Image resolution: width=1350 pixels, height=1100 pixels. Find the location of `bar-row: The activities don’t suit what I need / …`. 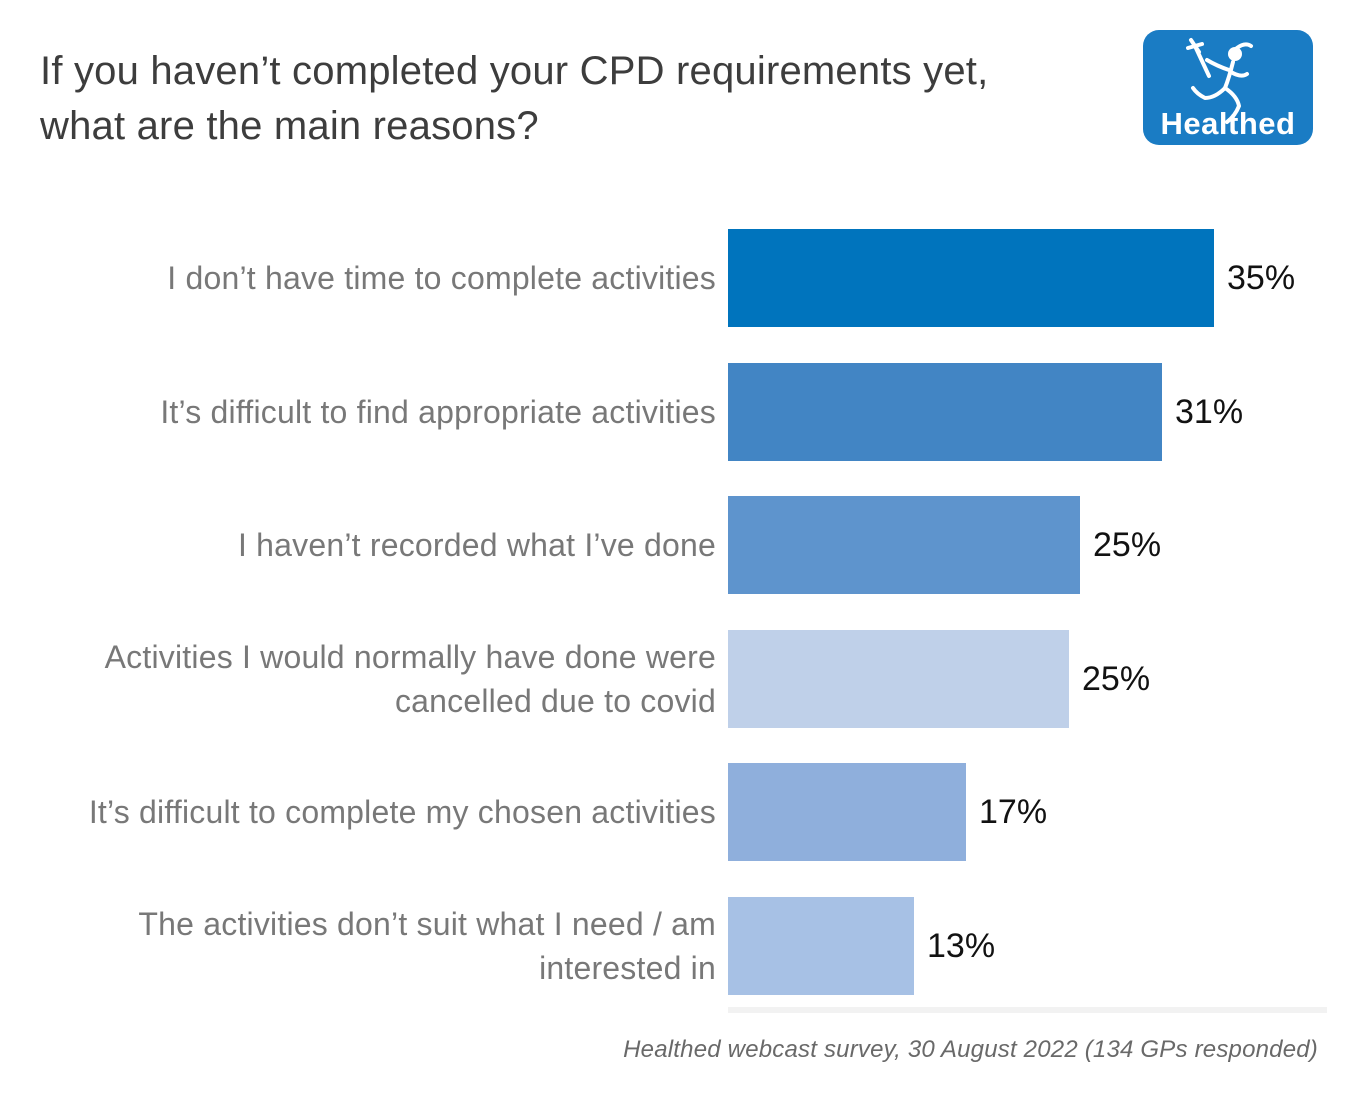

bar-row: The activities don’t suit what I need / … is located at coordinates (675, 946).